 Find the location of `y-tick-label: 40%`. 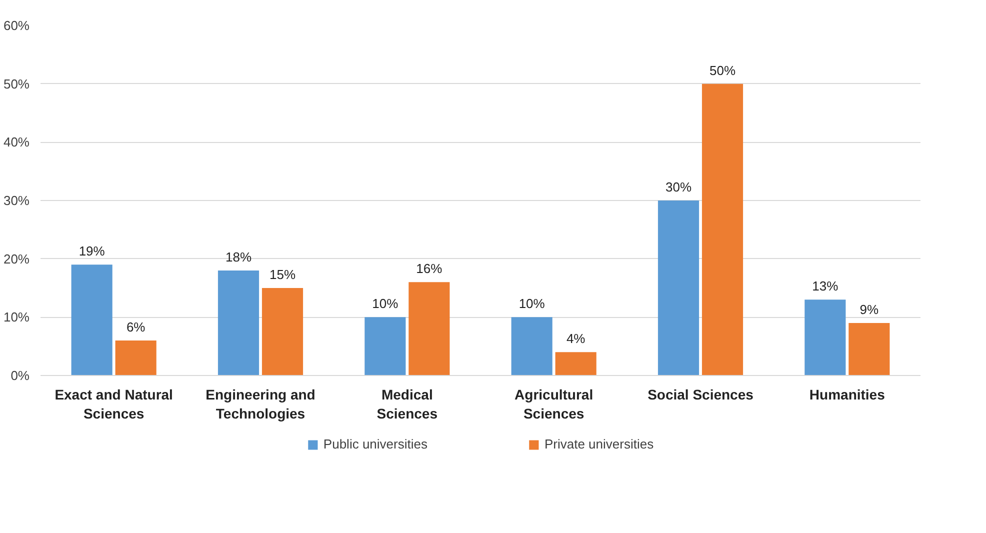

y-tick-label: 40% is located at coordinates (16, 142).